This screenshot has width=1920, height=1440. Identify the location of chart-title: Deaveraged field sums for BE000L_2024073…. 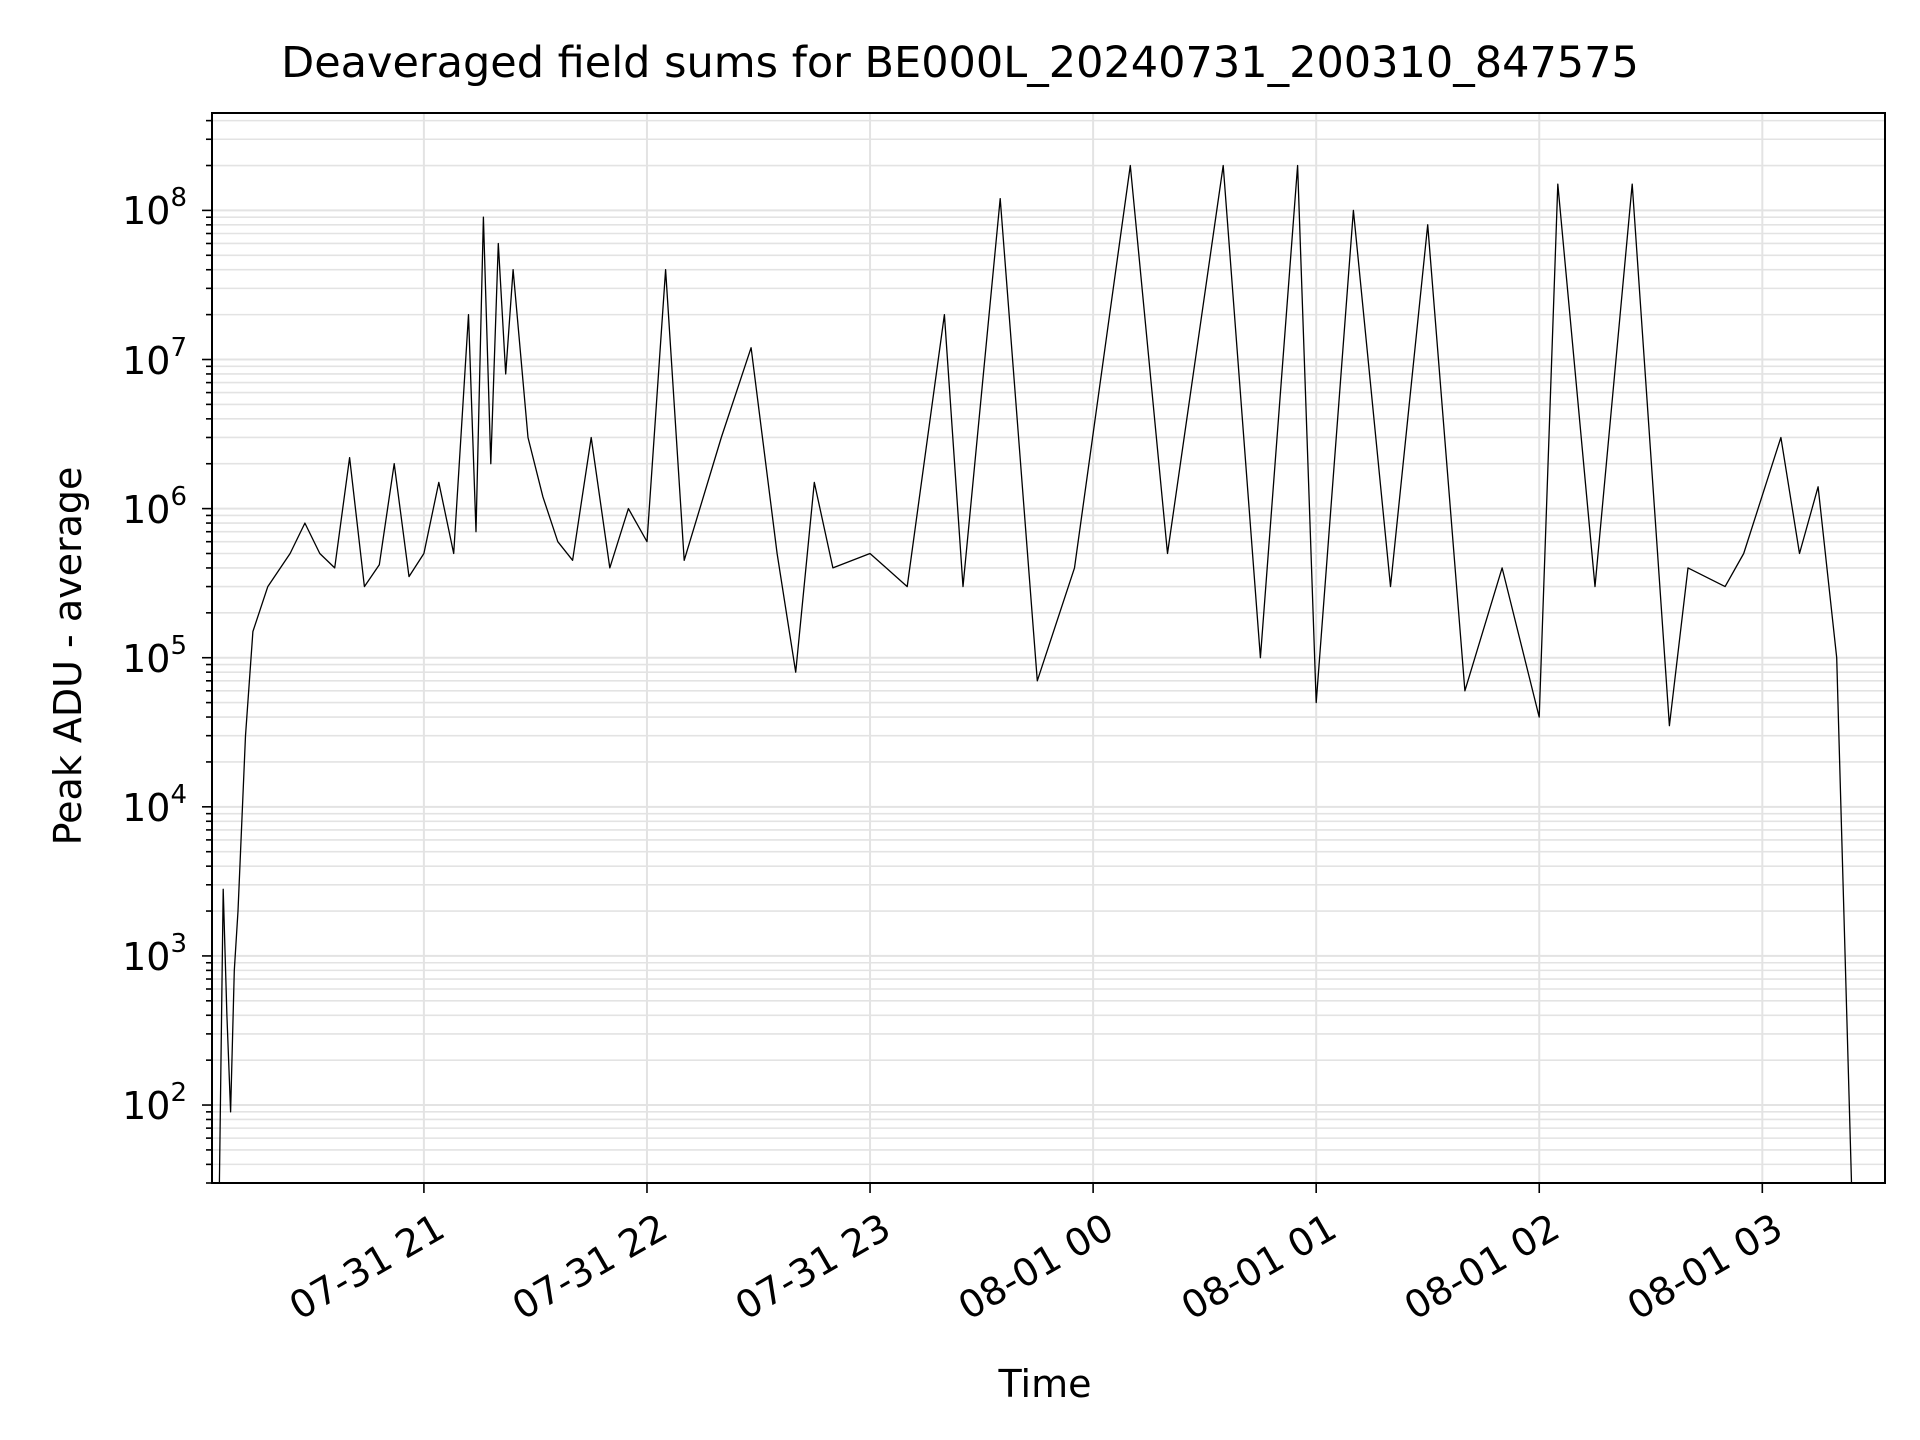
(960, 63).